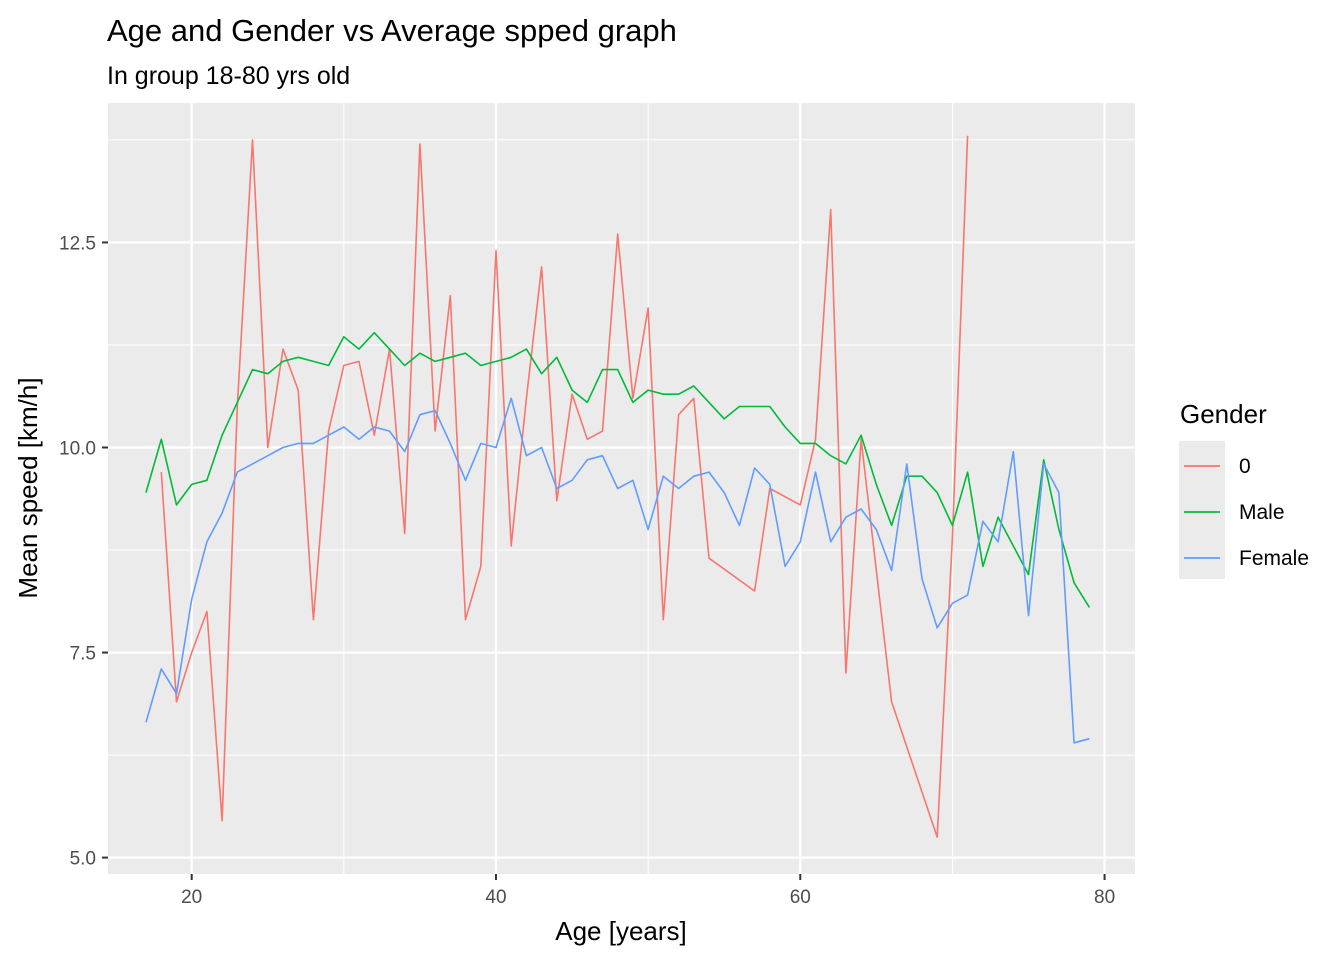 This screenshot has height=960, width=1344. Describe the element at coordinates (648, 891) in the screenshot. I see `x-axis: 20 40 60 80` at that location.